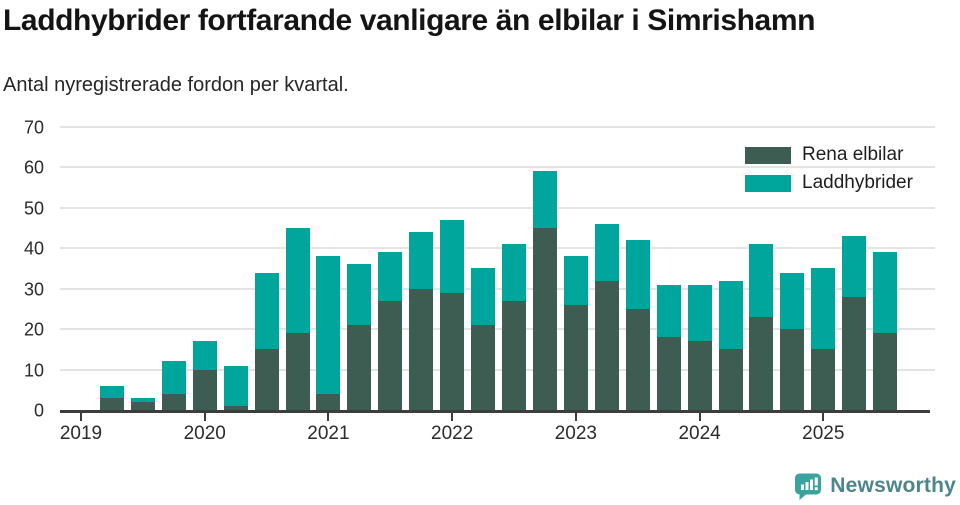 Image resolution: width=960 pixels, height=505 pixels. I want to click on legend-item: Laddhybrider, so click(829, 183).